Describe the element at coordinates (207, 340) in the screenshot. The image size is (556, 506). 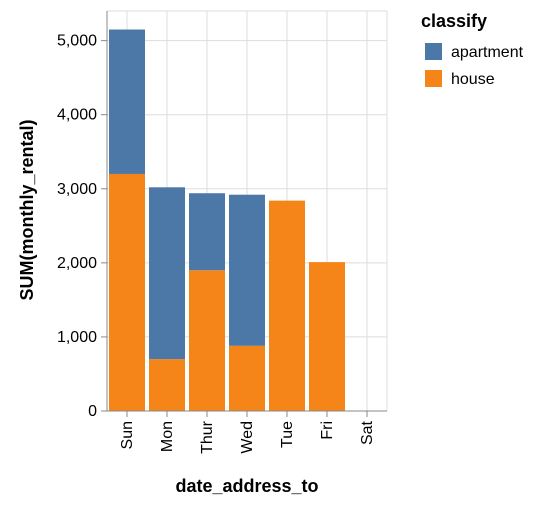
I see `bar-house-thur` at that location.